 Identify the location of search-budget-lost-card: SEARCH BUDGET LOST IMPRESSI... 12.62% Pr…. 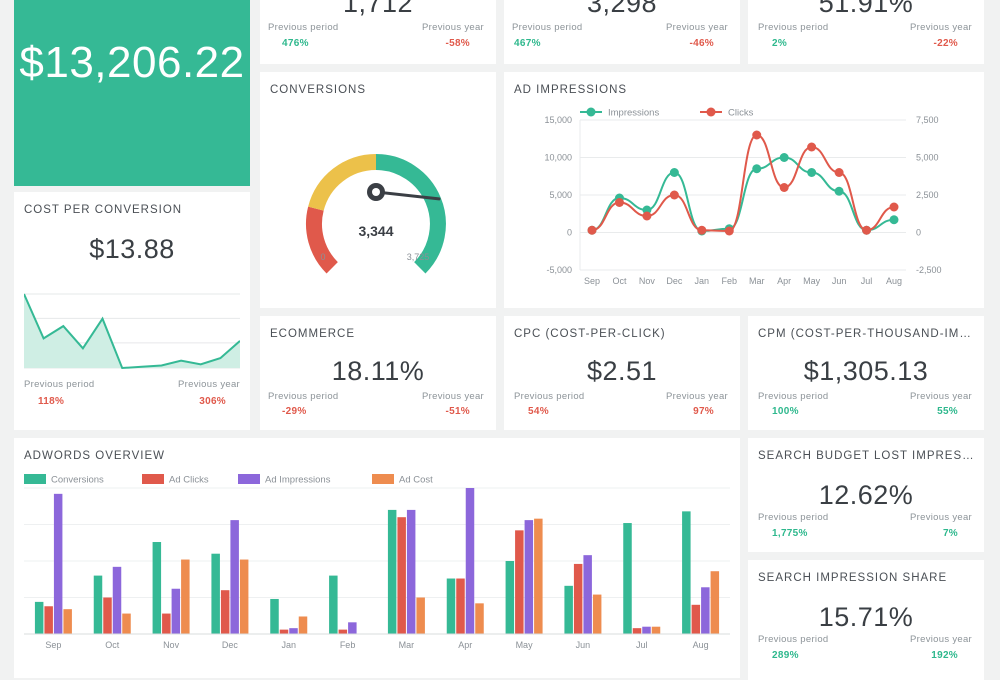
(866, 495).